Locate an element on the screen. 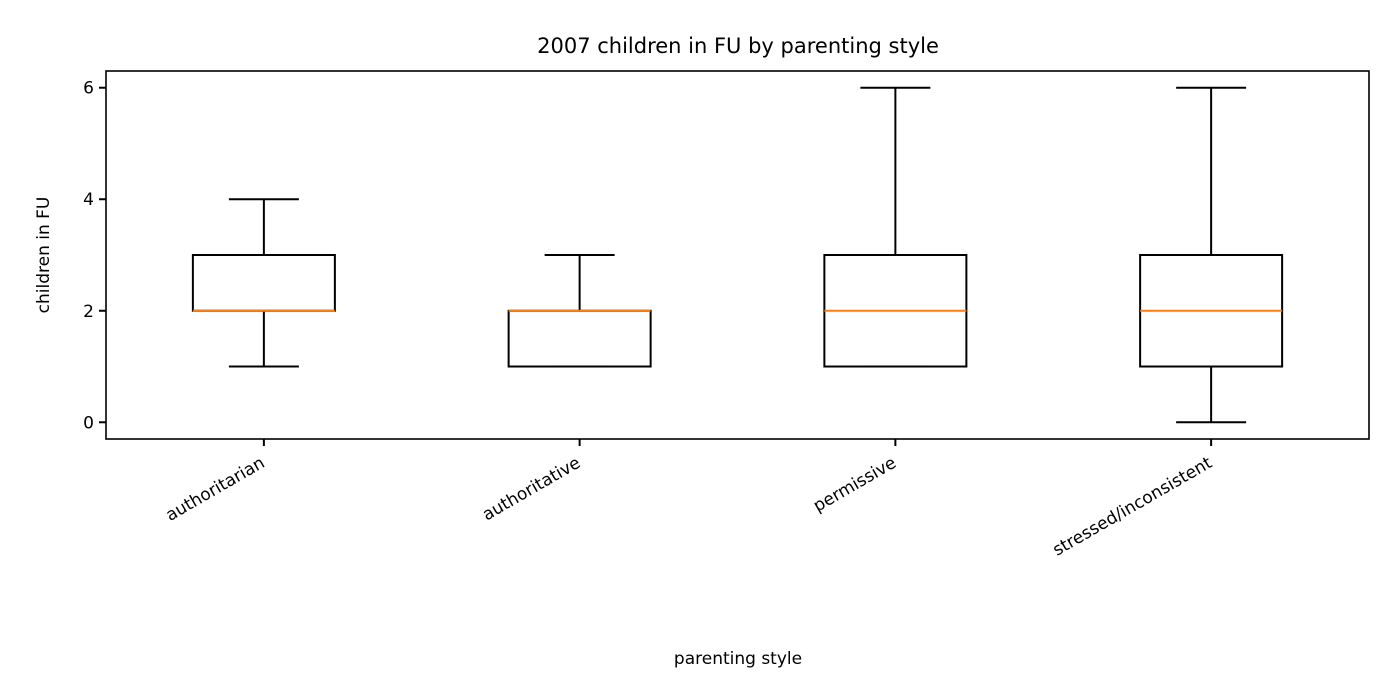 The height and width of the screenshot is (700, 1400). box-authoritarian is located at coordinates (263, 283).